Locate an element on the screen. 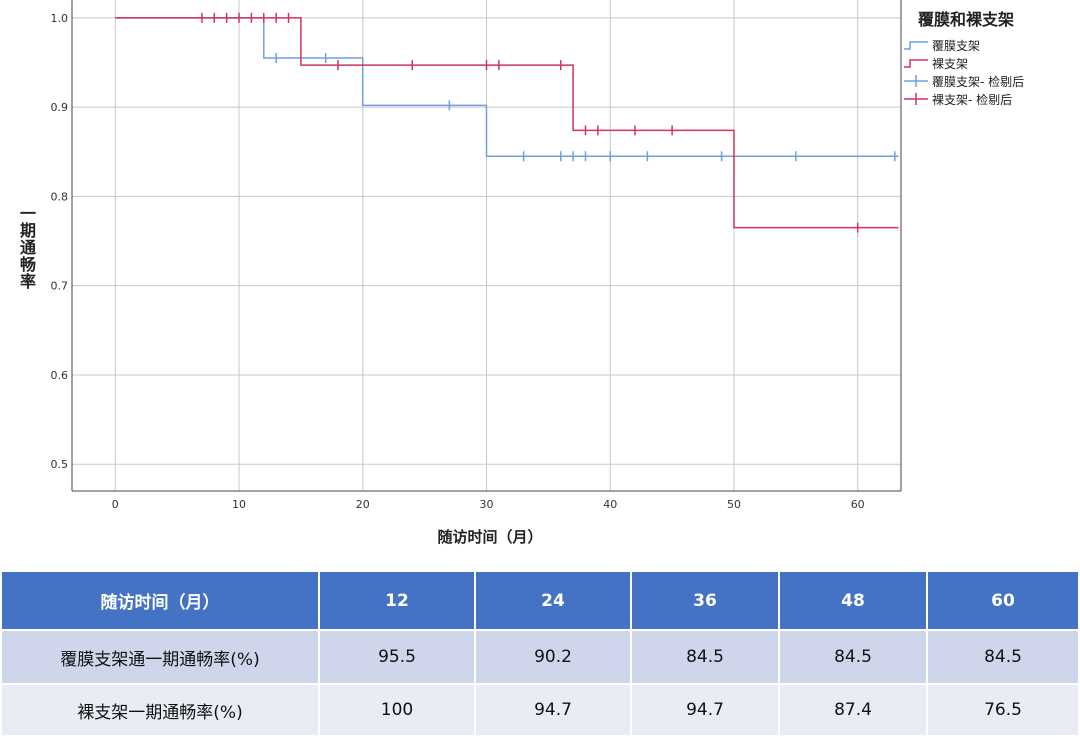  table-header-cell: 48 is located at coordinates (853, 600).